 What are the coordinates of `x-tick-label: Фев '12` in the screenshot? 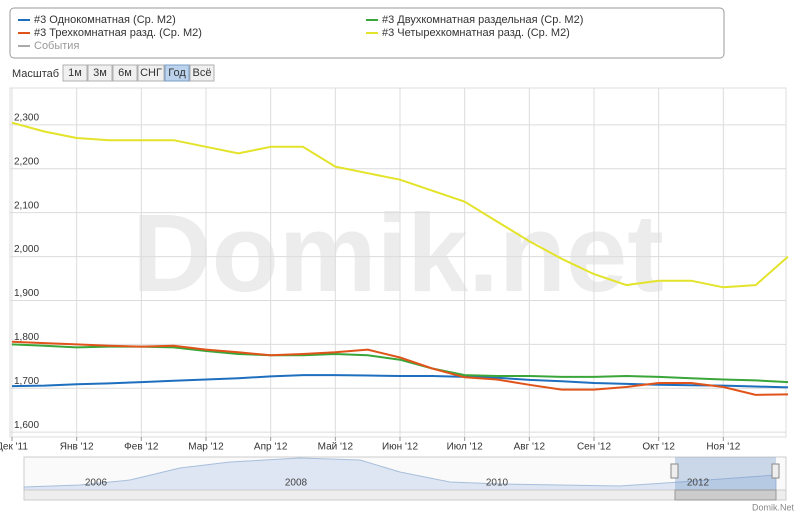 It's located at (141, 447).